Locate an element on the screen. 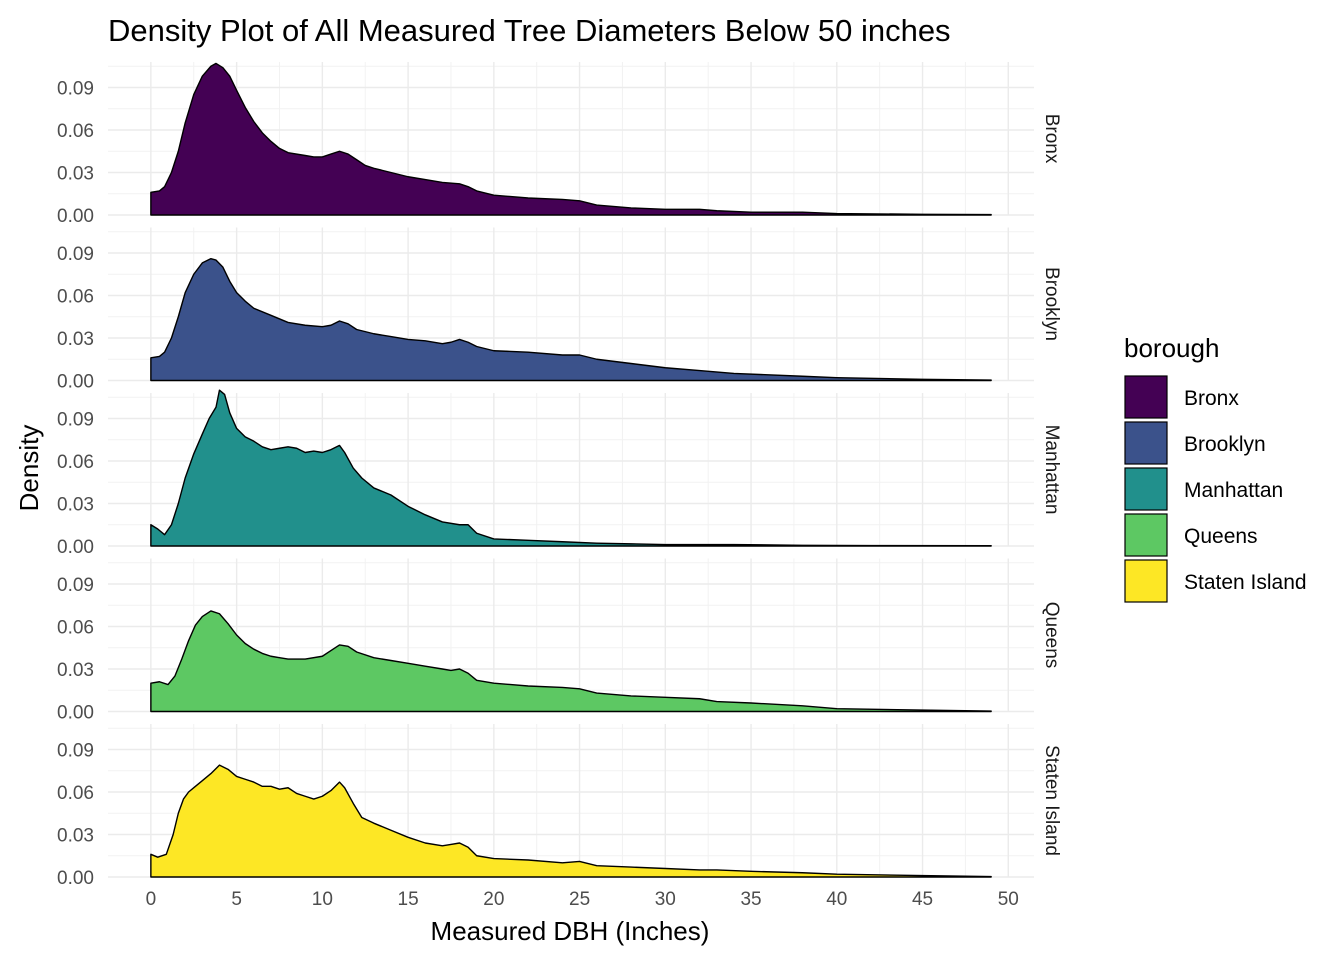 The image size is (1344, 960). strip-label: Queens is located at coordinates (1051, 635).